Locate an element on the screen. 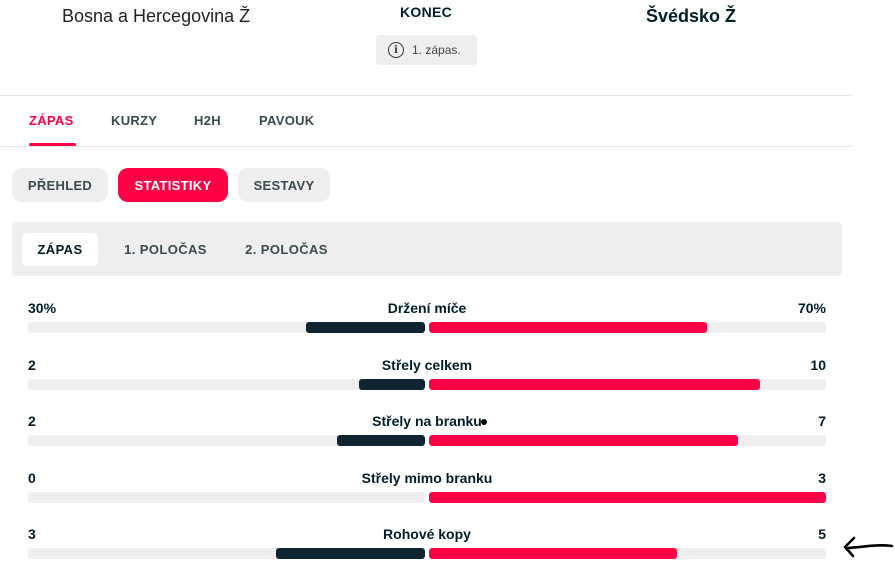 Image resolution: width=895 pixels, height=572 pixels. period-tab-first-half: 1. POLOČAS is located at coordinates (165, 249).